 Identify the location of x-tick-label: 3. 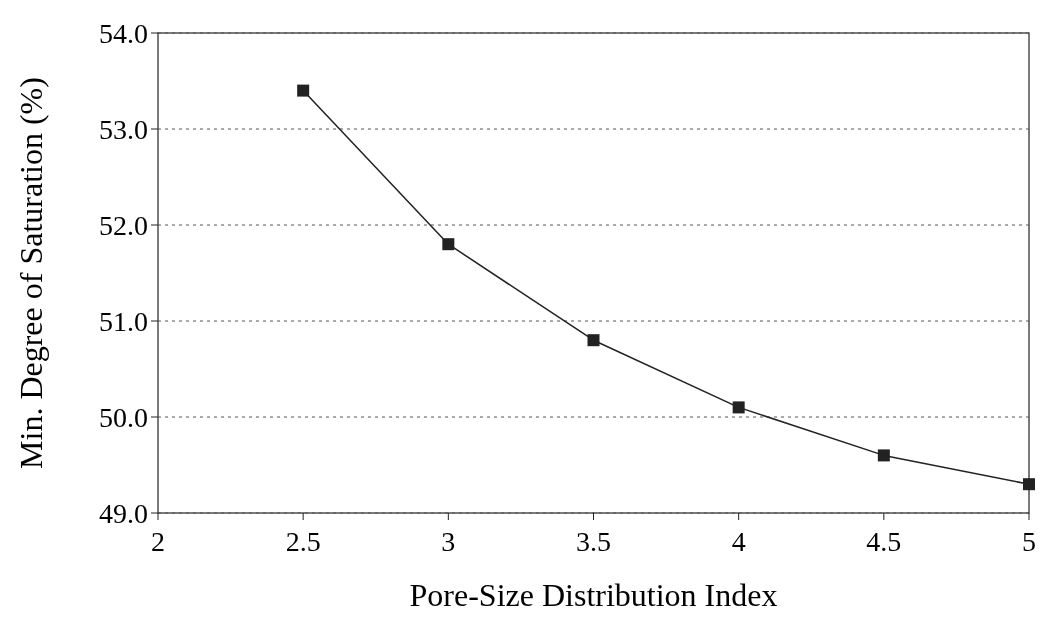
(448, 541).